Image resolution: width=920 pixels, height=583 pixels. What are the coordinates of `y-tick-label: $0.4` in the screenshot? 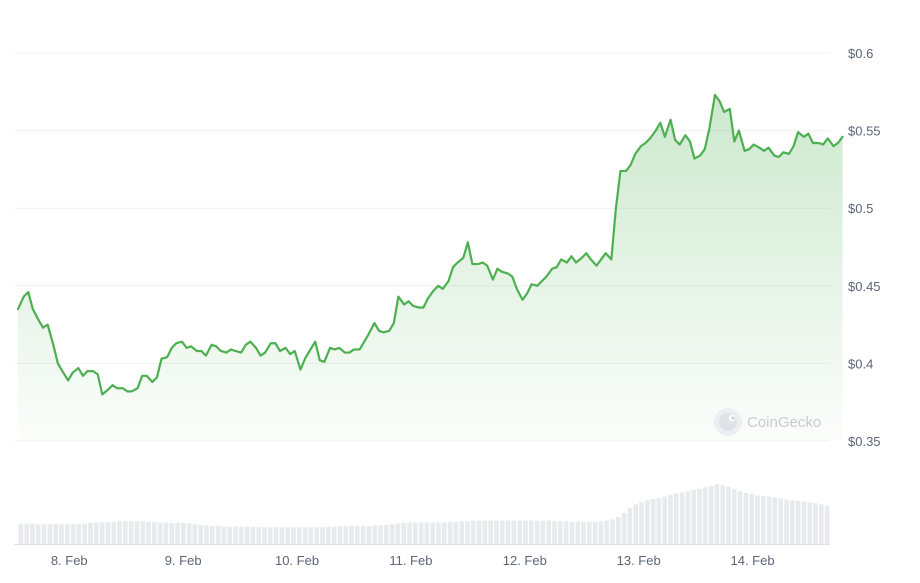 It's located at (860, 363).